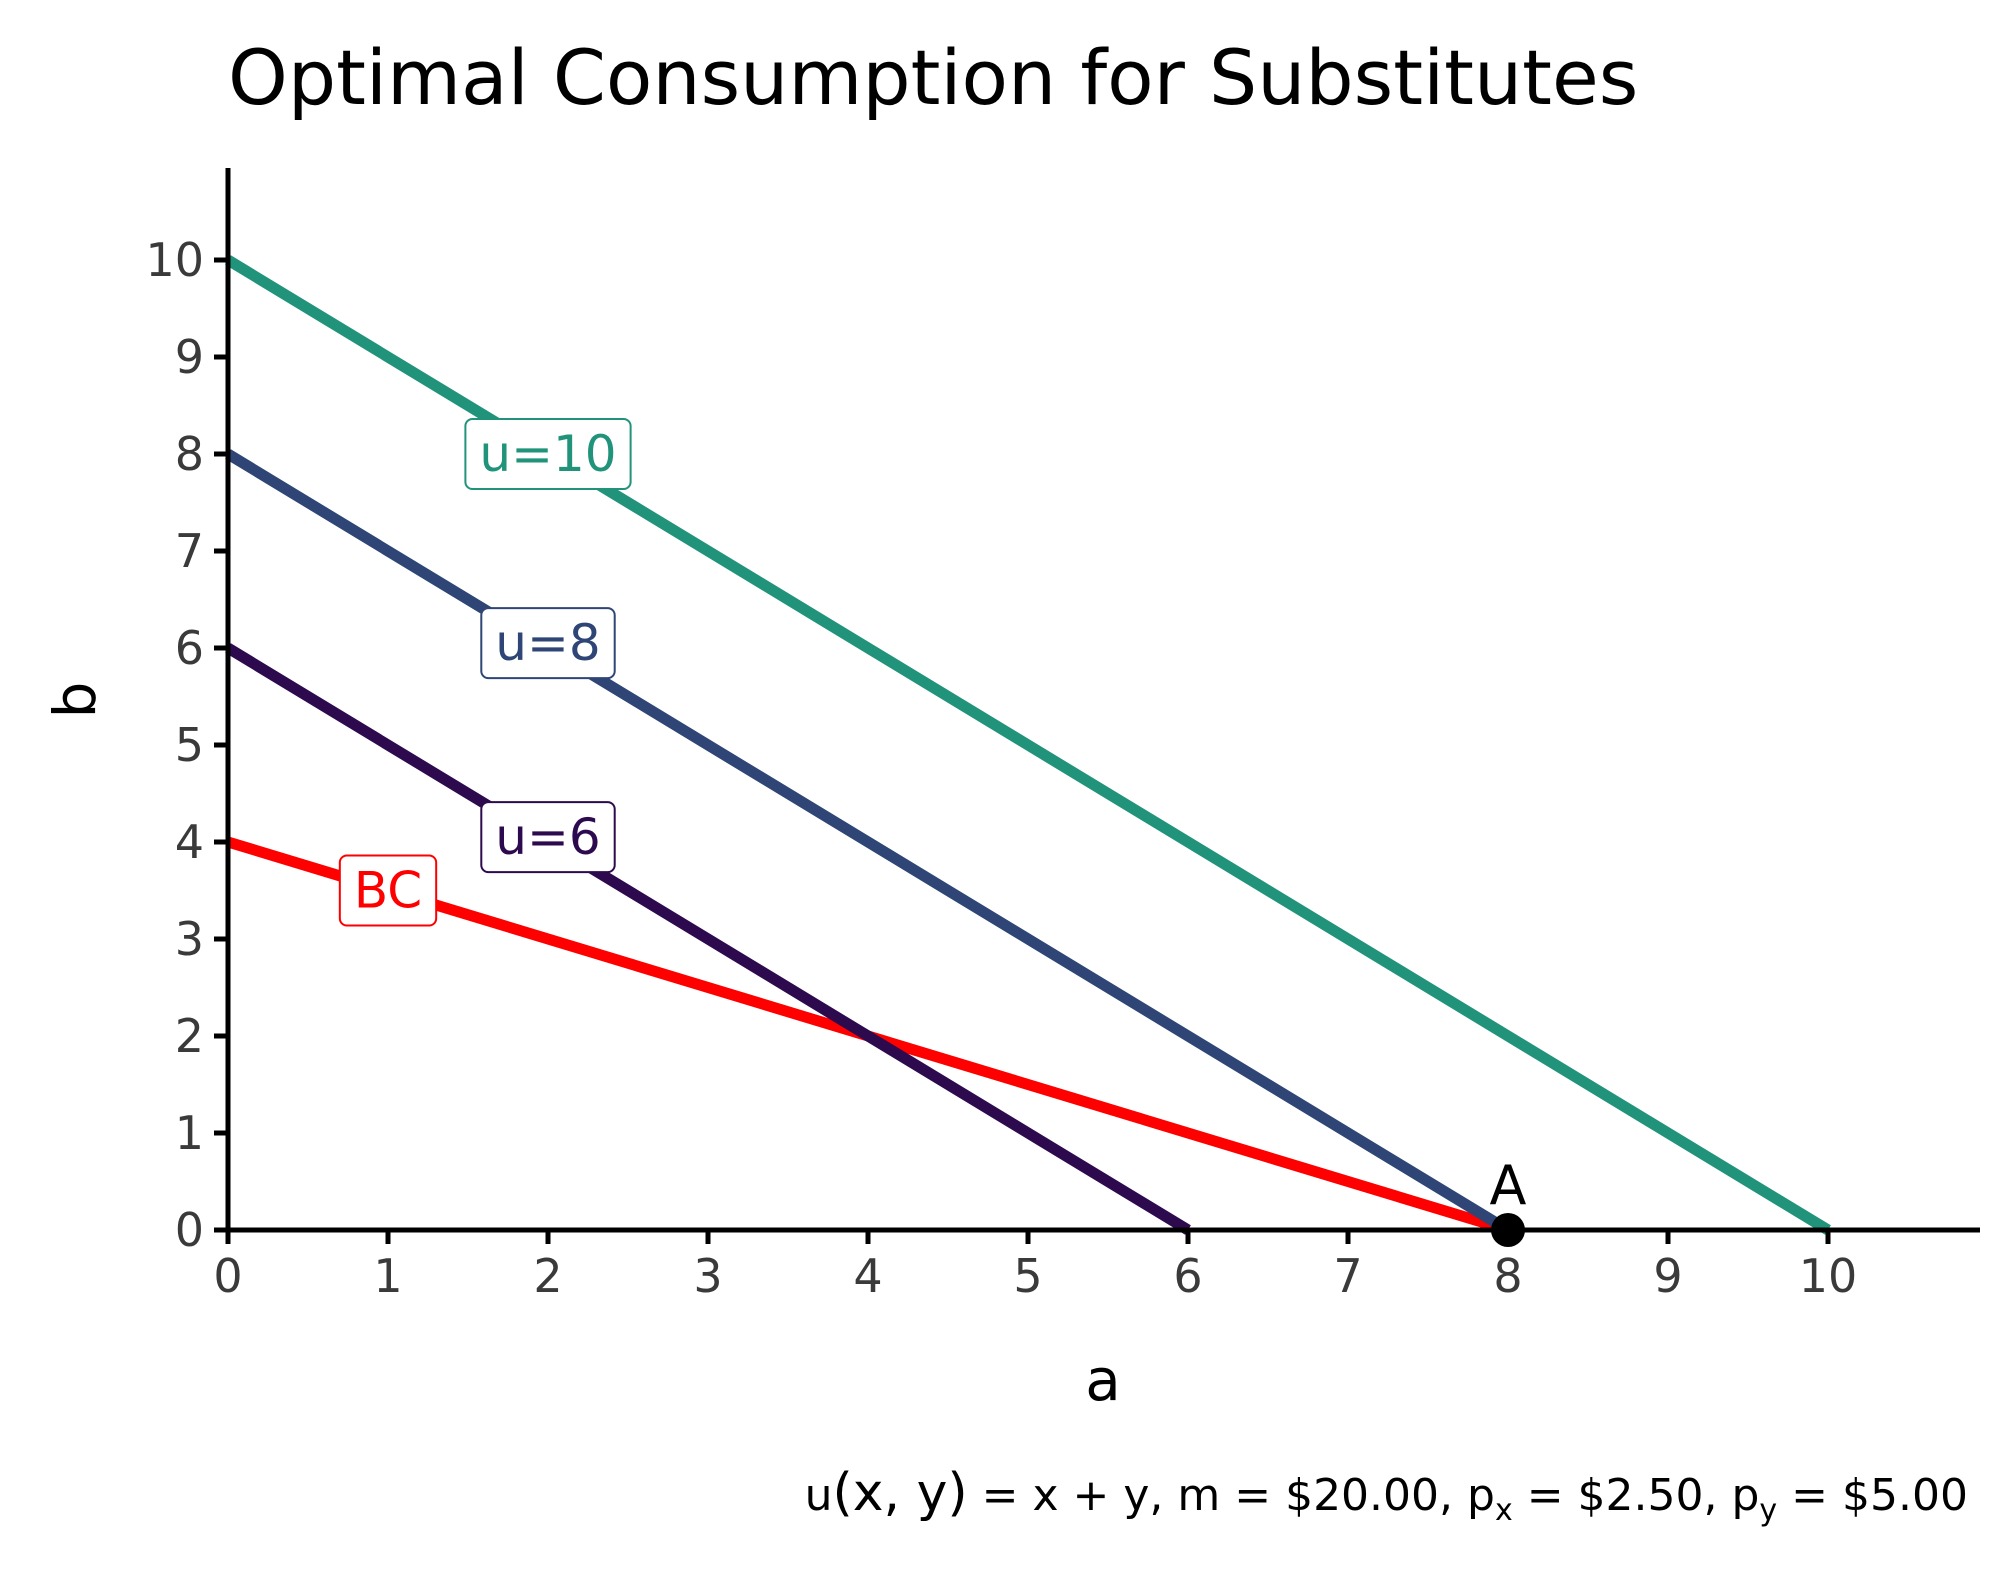 This screenshot has width=2016, height=1584. What do you see at coordinates (75, 700) in the screenshot?
I see `y-axis-title: b` at bounding box center [75, 700].